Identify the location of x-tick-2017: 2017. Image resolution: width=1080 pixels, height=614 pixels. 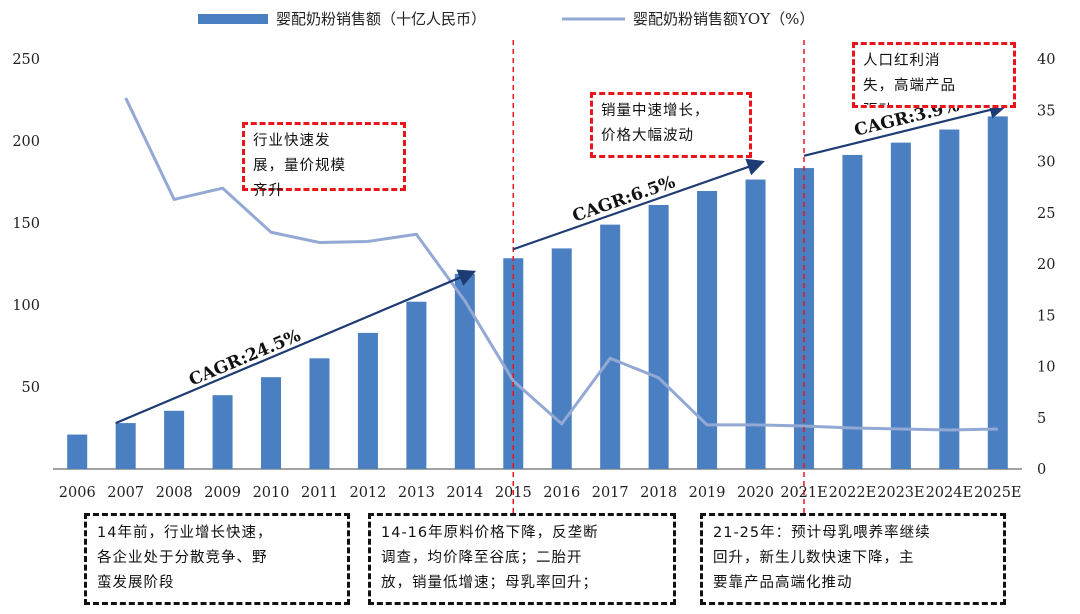
(610, 493).